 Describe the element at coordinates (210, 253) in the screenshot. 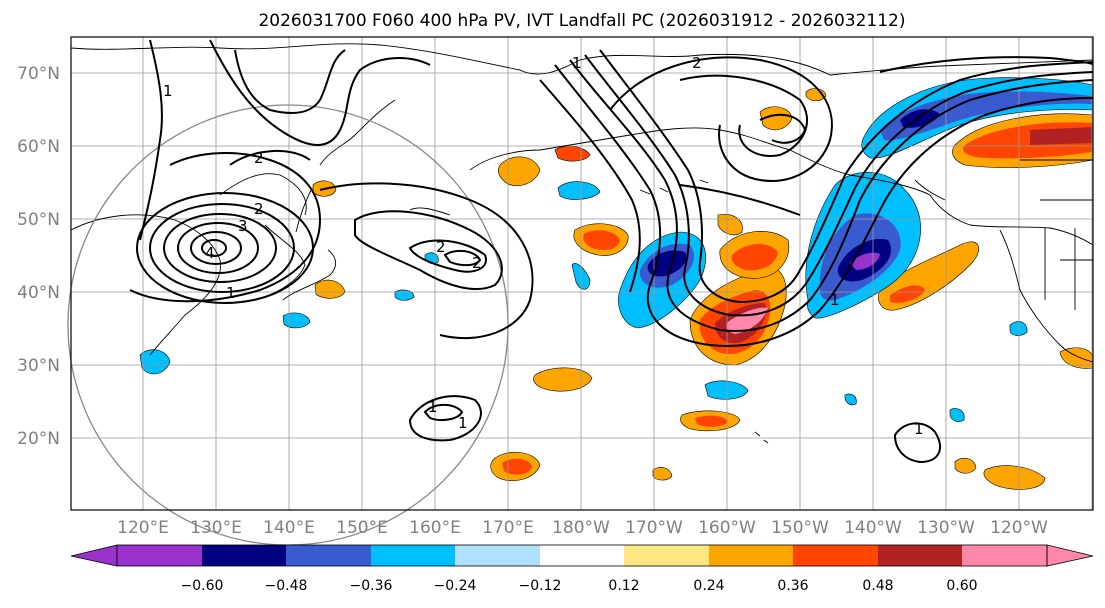

I see `contour-label: 4` at that location.